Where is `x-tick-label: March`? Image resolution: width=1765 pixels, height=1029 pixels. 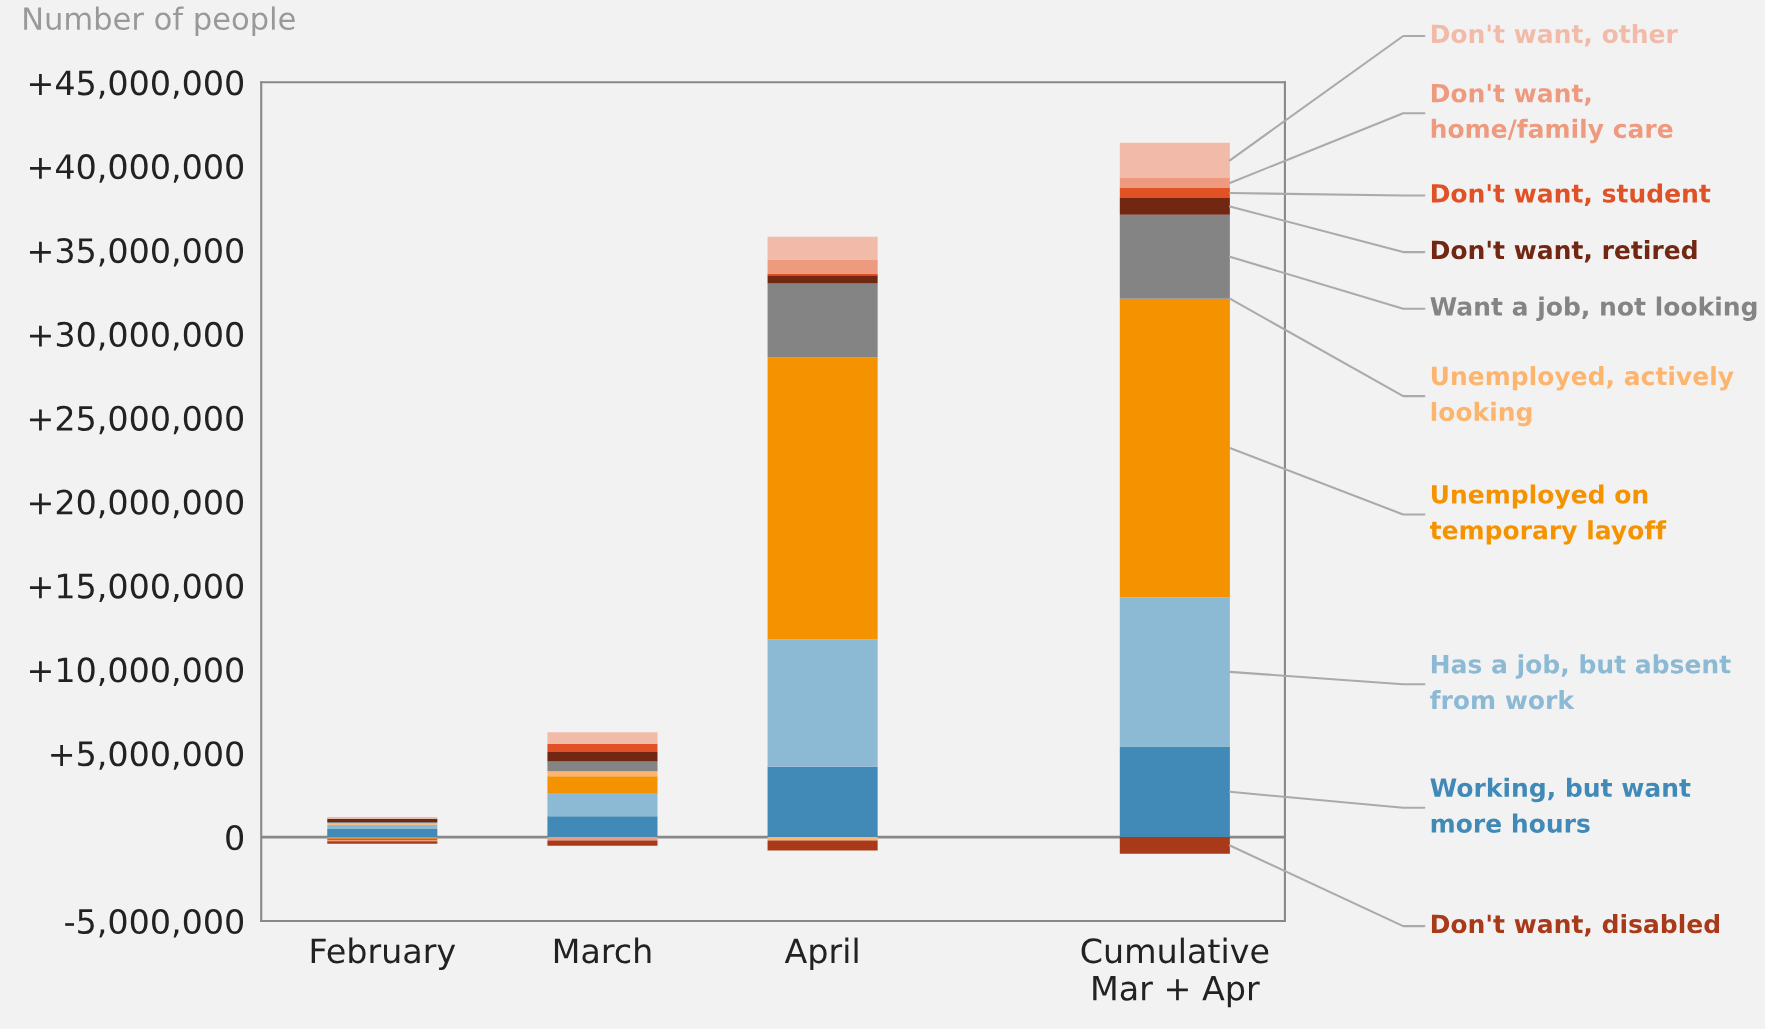
x-tick-label: March is located at coordinates (602, 950).